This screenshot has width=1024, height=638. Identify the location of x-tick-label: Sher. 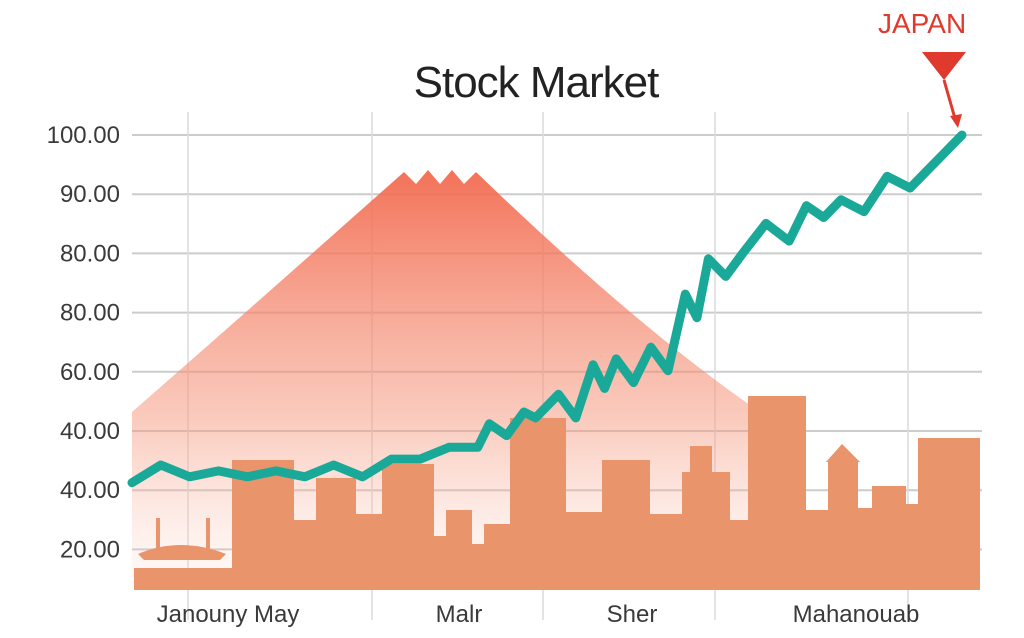
(632, 614).